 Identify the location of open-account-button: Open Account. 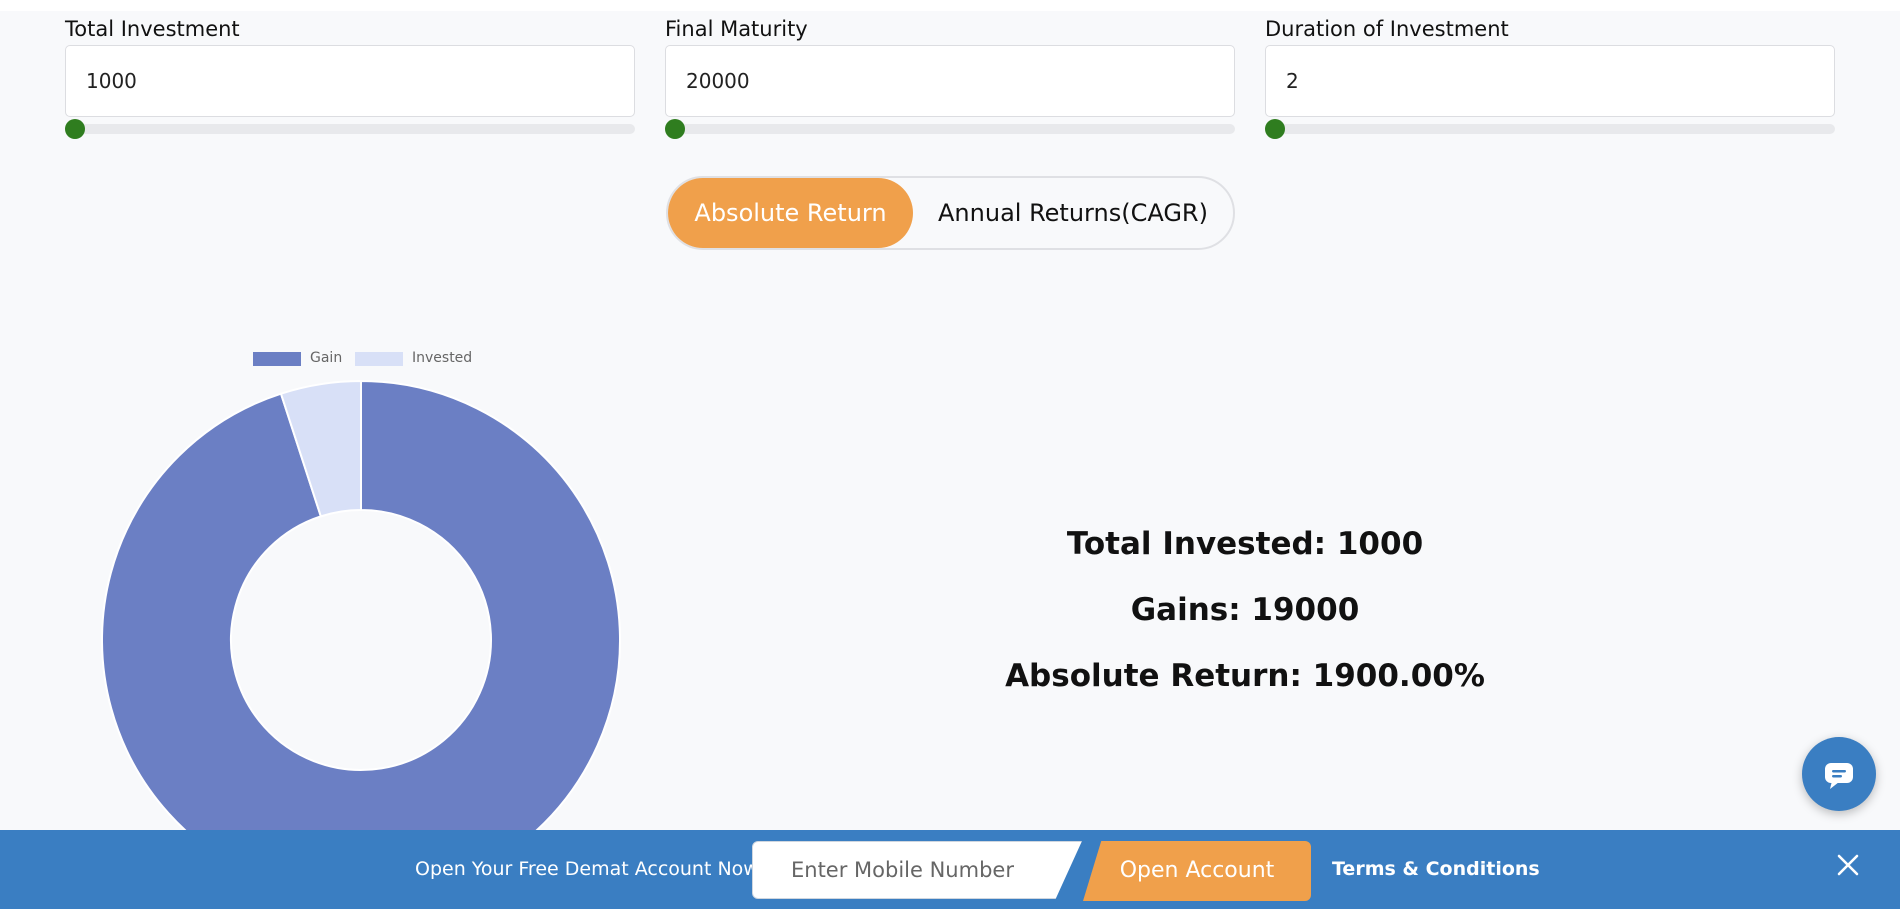
(1197, 871).